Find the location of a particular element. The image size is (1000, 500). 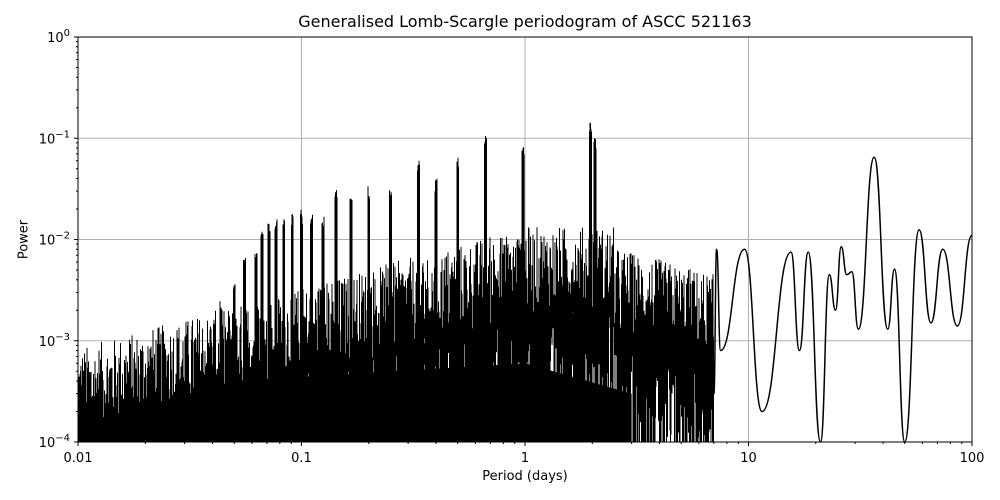

x-tick-label: 0.1 is located at coordinates (301, 458).